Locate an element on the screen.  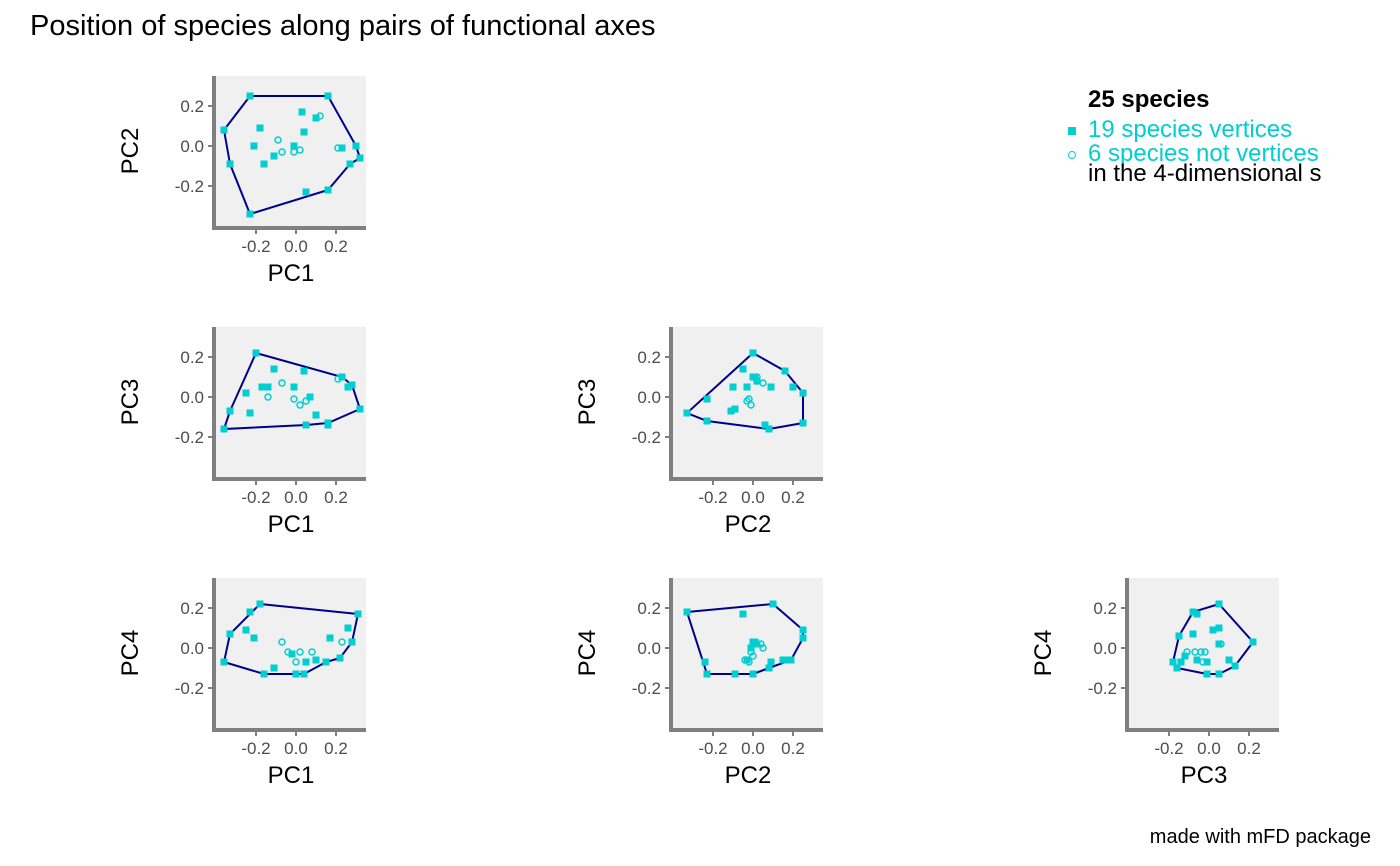
legend-vertices-label: 19 species vertices is located at coordinates (1190, 129).